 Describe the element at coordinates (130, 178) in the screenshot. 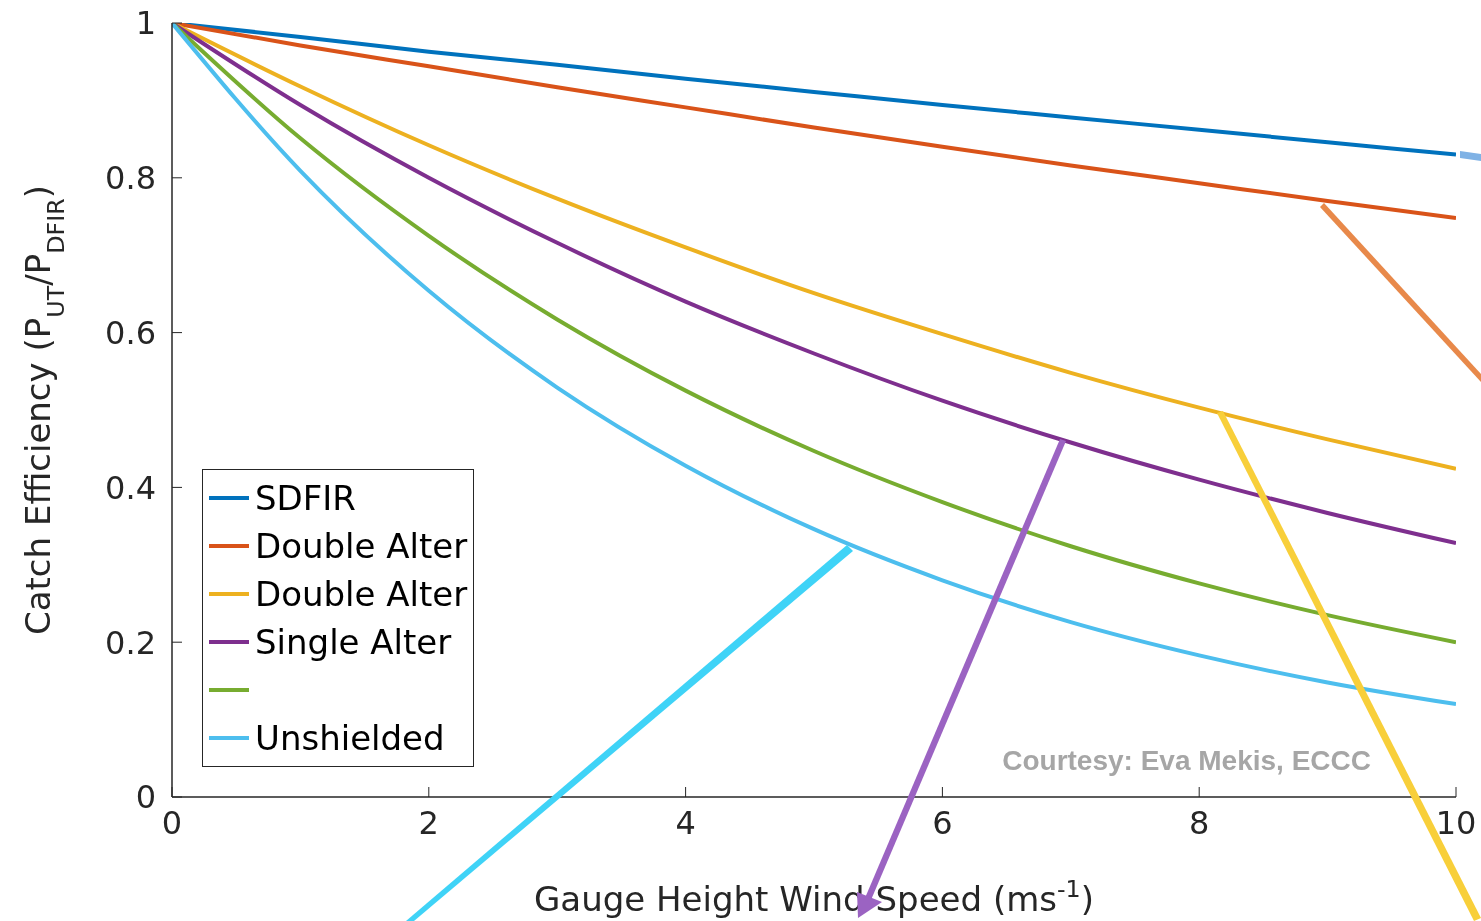

I see `y-tick-label: 0.8` at that location.